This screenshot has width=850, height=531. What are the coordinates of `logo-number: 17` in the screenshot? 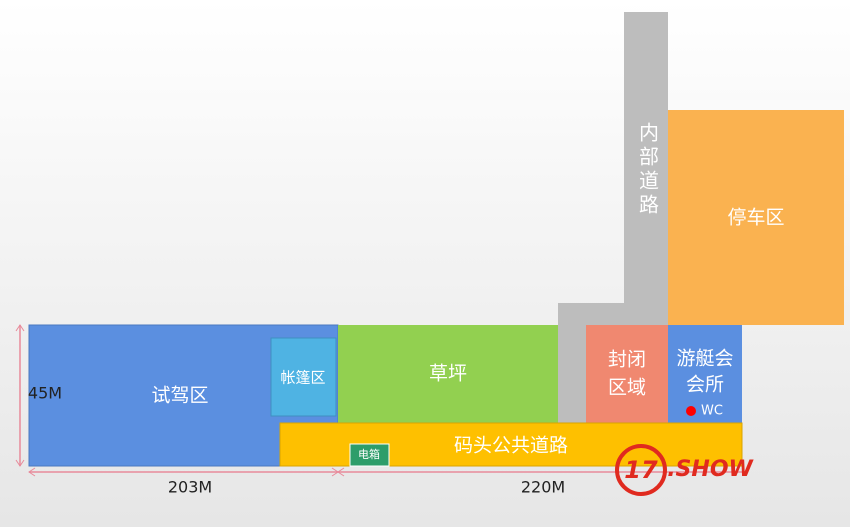 It's located at (641, 470).